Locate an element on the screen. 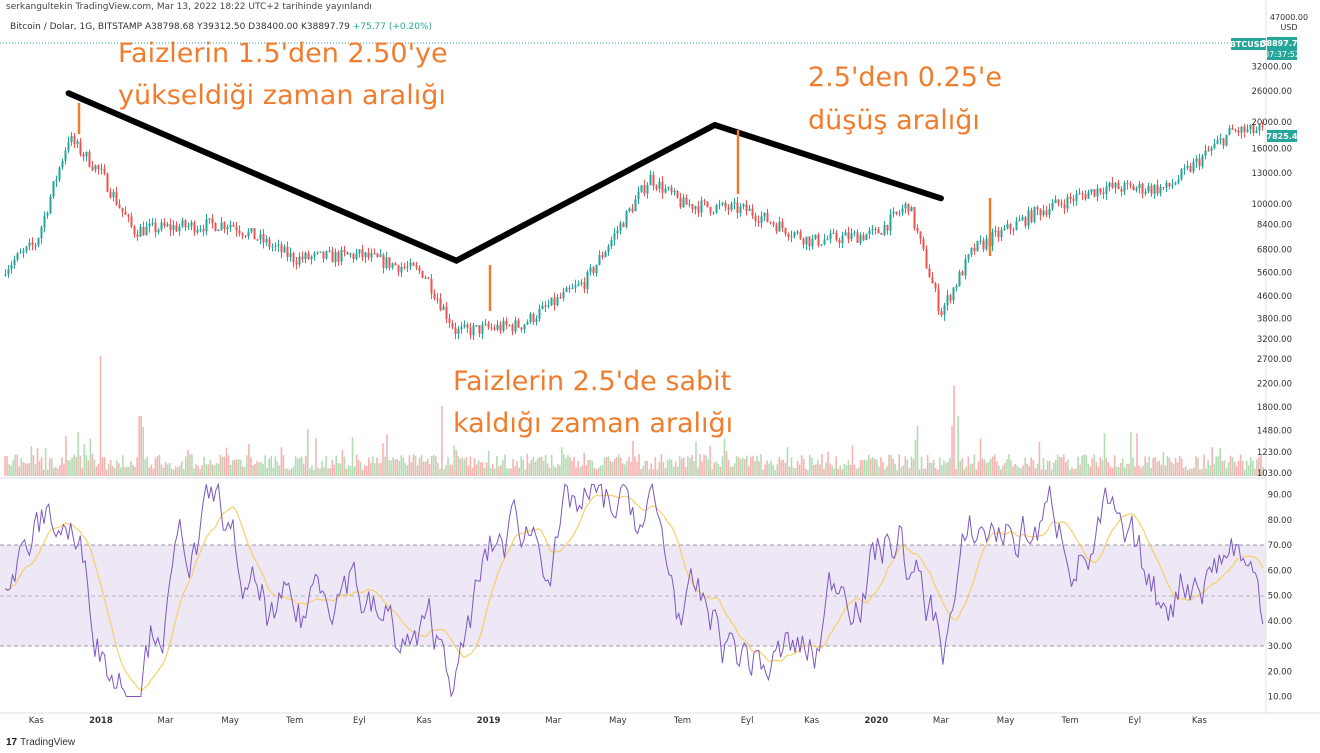 The width and height of the screenshot is (1320, 753). annotation-drop-line-1: 2.5'den 0.25'e is located at coordinates (905, 77).